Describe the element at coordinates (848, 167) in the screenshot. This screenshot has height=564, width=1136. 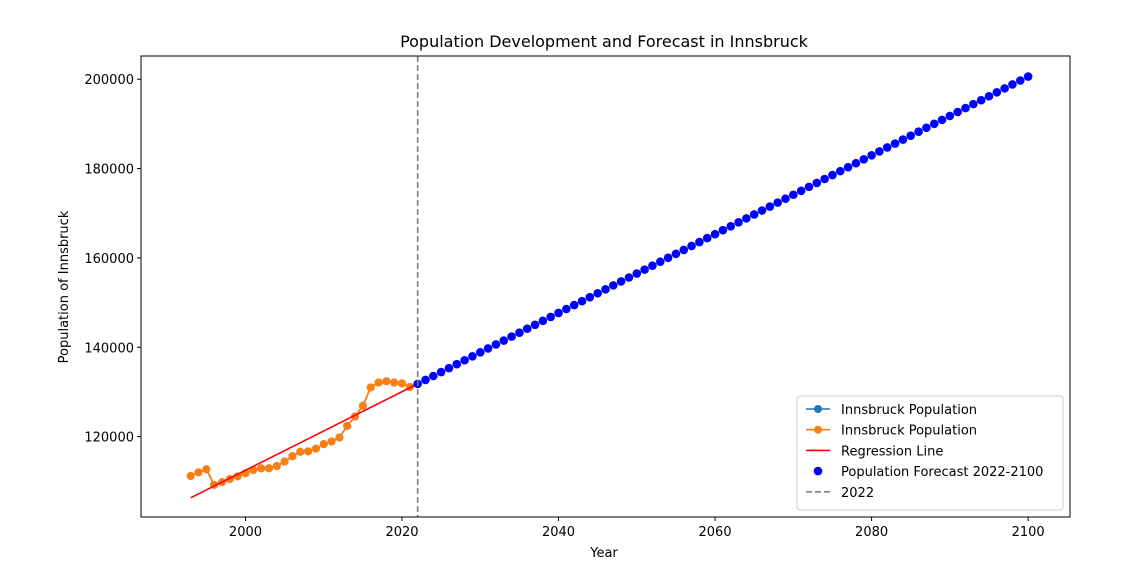
I see `forecast-point-2077` at that location.